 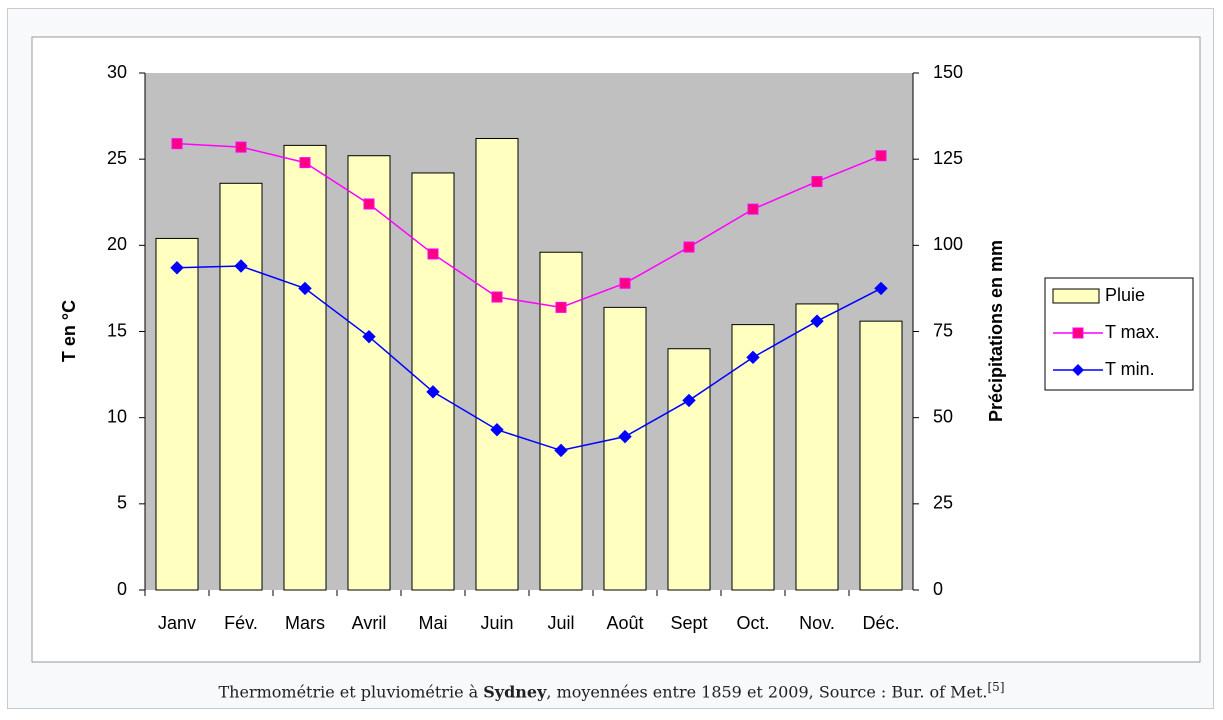 I want to click on y-tick-label: 5, so click(x=122, y=503).